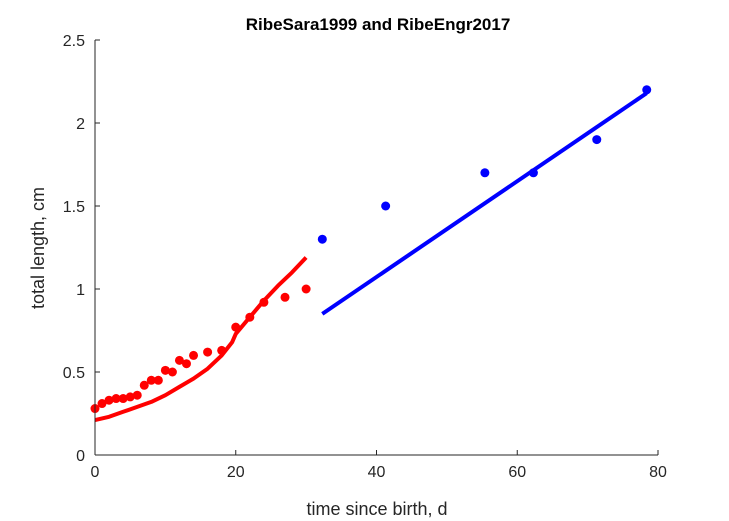  What do you see at coordinates (517, 472) in the screenshot?
I see `x-tick-label: 60` at bounding box center [517, 472].